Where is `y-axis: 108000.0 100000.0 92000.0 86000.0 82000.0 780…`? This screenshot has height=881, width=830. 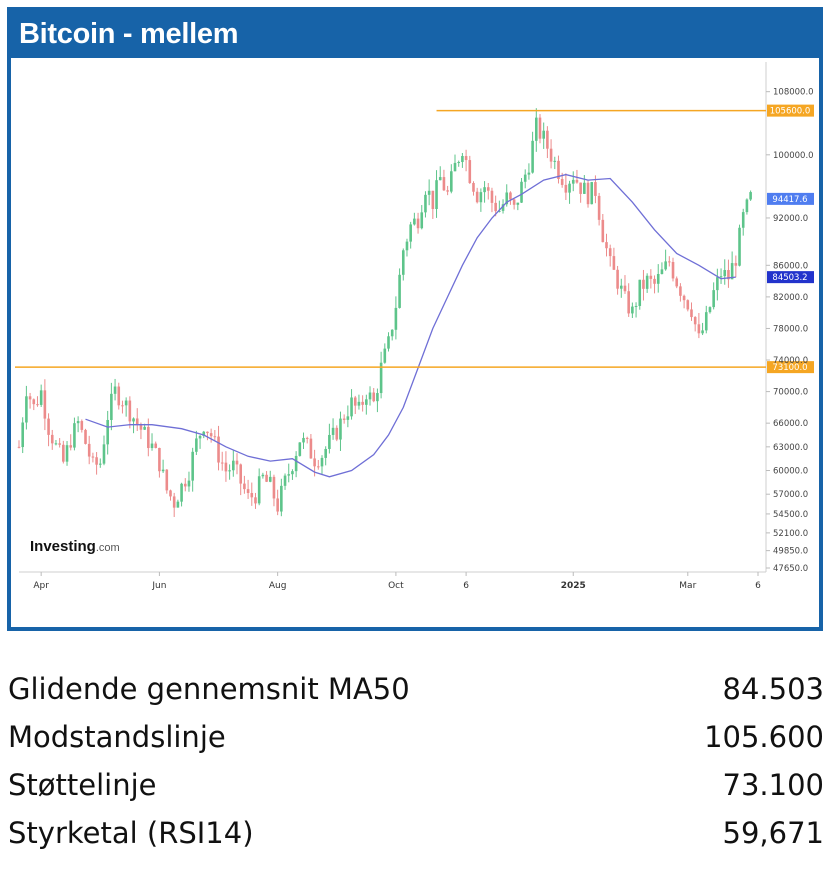
y-axis: 108000.0 100000.0 92000.0 86000.0 82000.0 780… is located at coordinates (790, 331).